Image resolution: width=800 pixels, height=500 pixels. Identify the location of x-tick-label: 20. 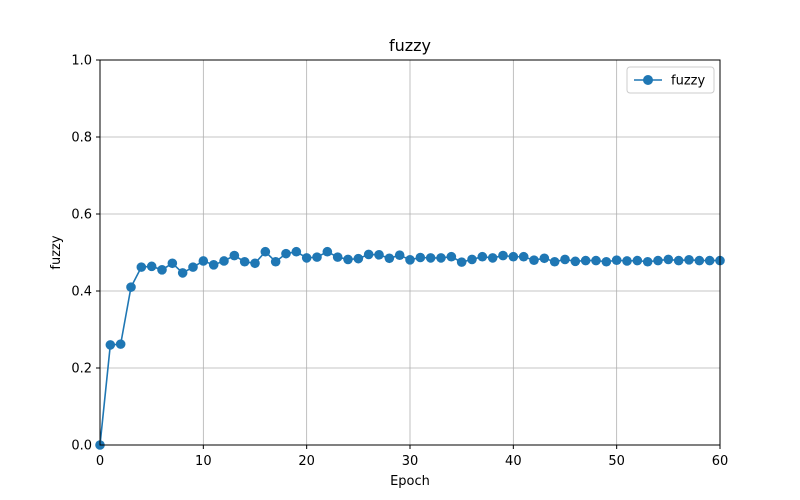
(306, 461).